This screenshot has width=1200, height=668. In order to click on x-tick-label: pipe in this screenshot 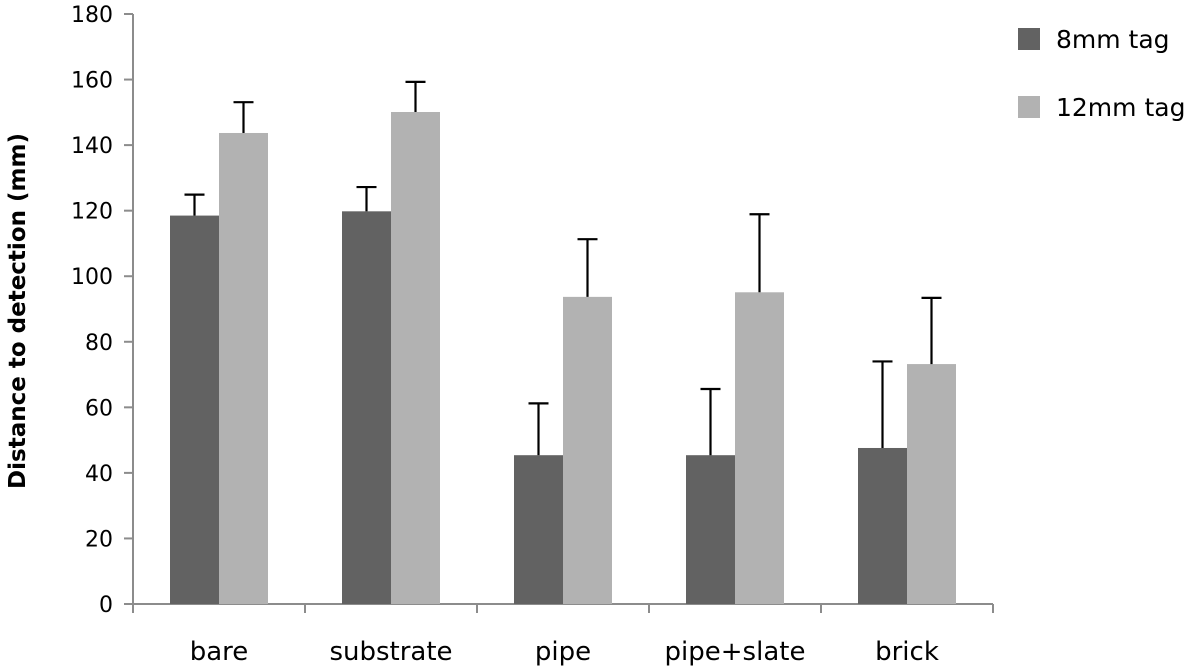, I will do `click(563, 652)`.